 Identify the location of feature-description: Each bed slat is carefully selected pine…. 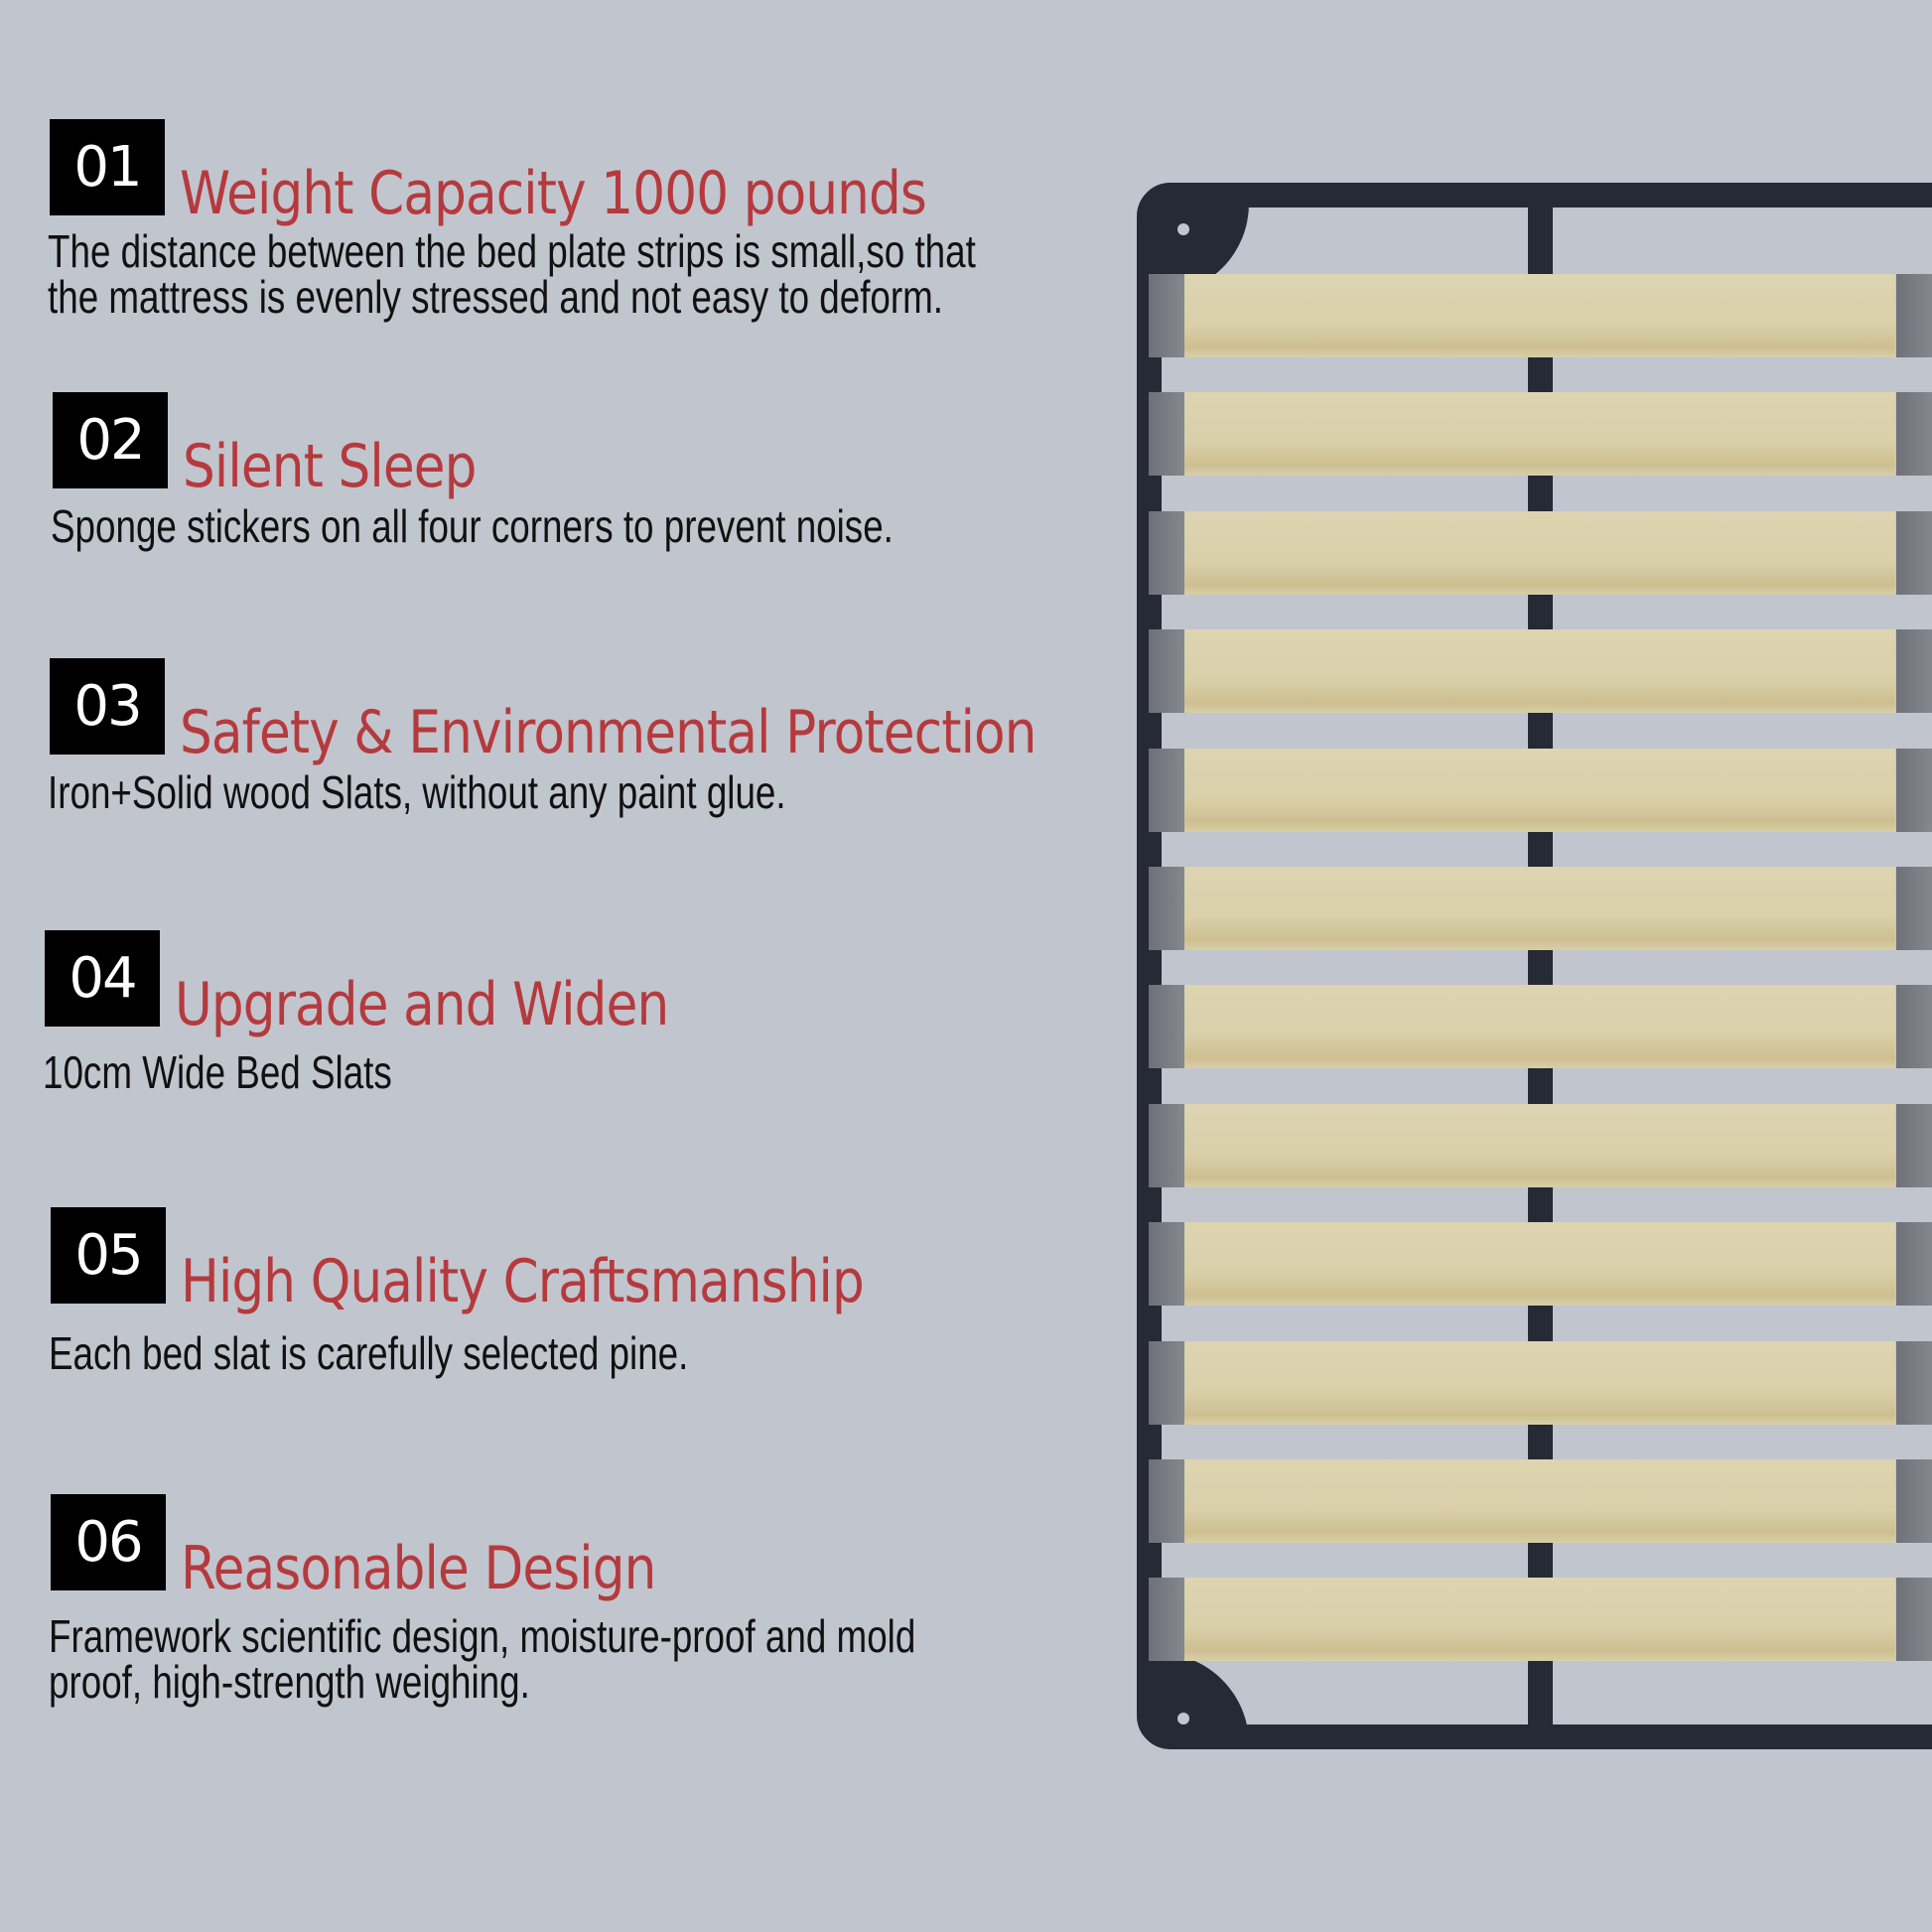
(369, 1353).